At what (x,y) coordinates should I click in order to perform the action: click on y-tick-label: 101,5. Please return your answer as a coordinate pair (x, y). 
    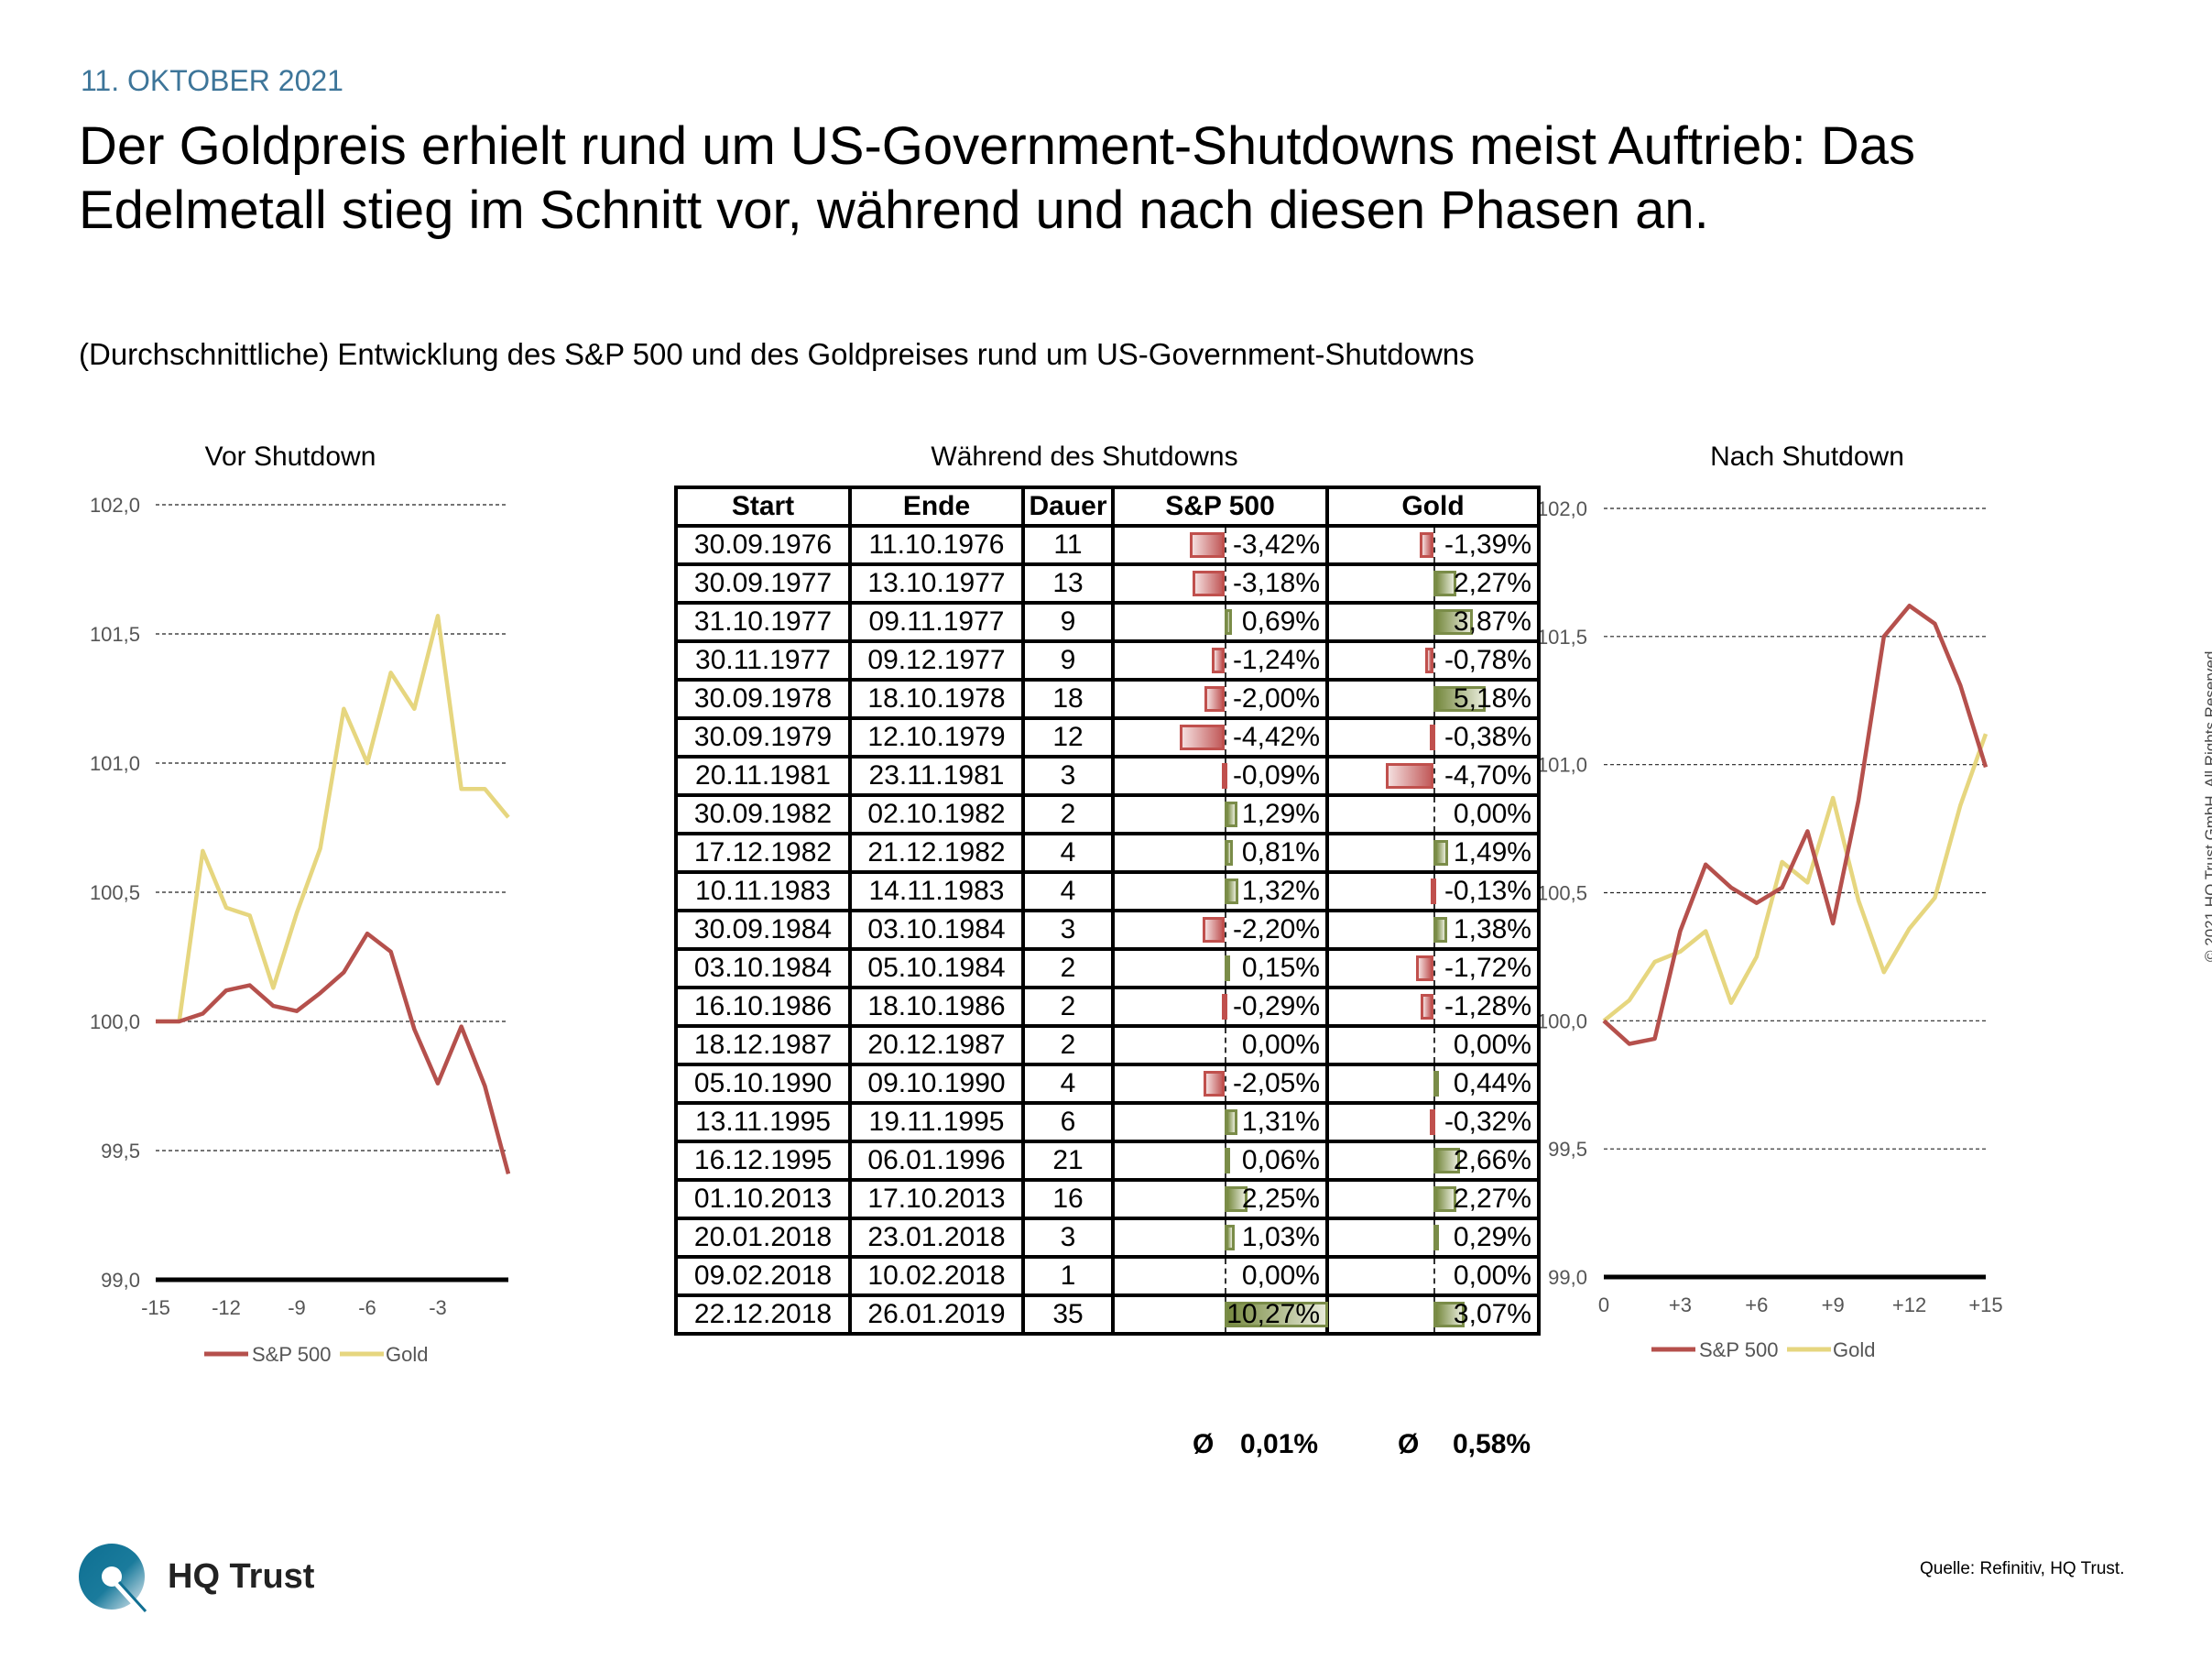
    Looking at the image, I should click on (115, 634).